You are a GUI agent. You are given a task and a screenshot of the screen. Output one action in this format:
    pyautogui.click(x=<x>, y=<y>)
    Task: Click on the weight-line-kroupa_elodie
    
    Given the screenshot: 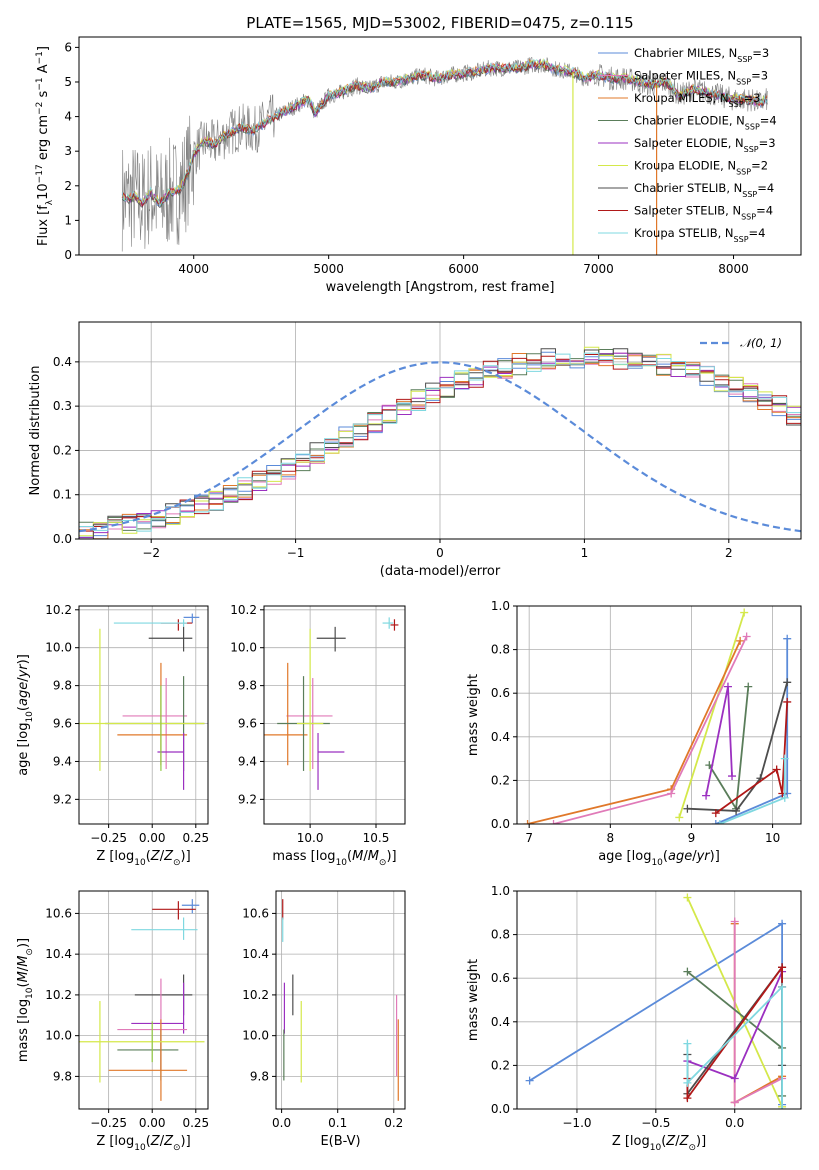 What is the action you would take?
    pyautogui.click(x=712, y=715)
    